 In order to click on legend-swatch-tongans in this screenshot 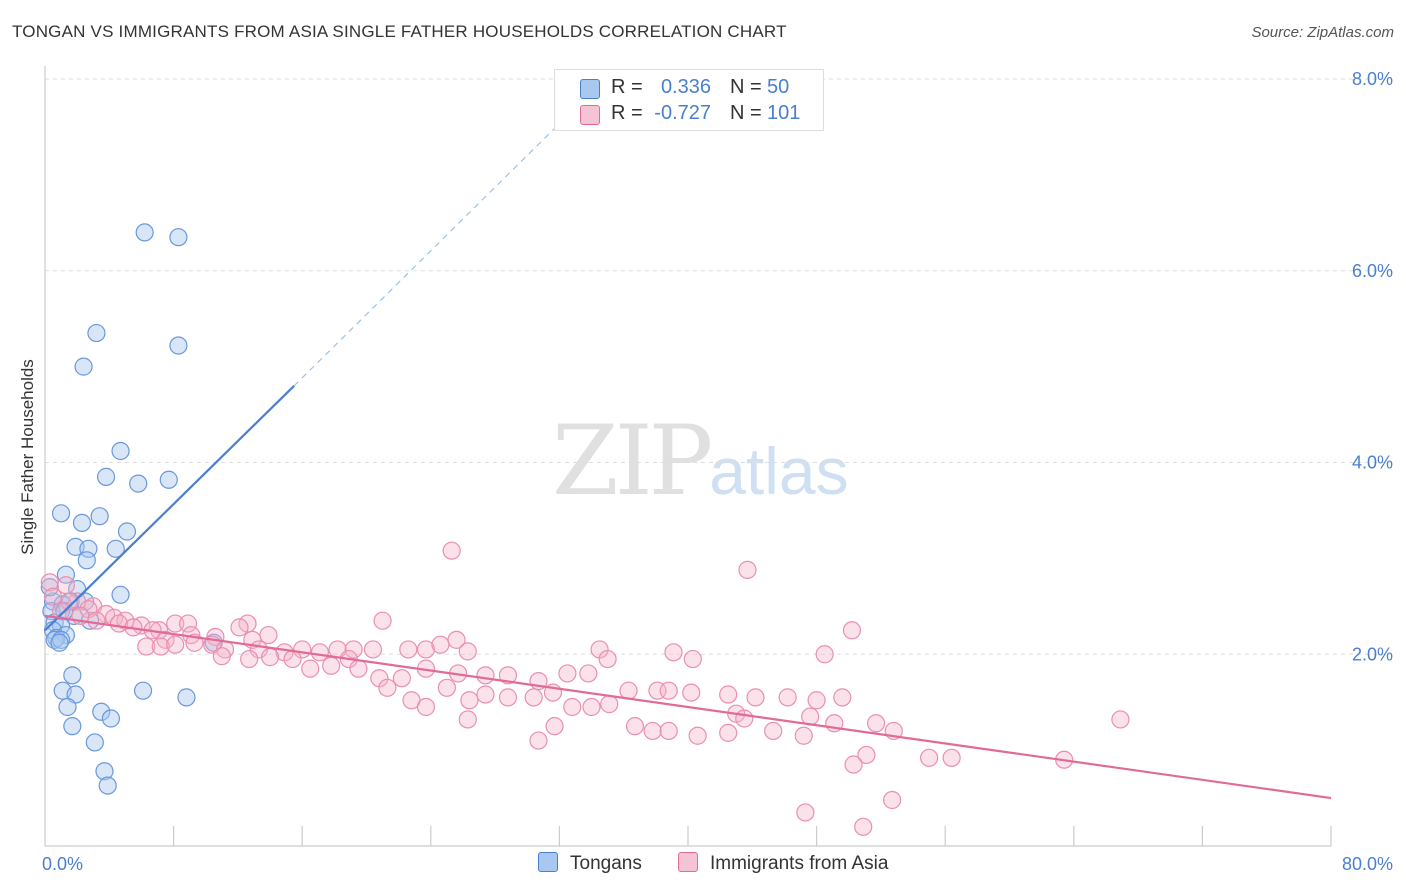, I will do `click(548, 862)`.